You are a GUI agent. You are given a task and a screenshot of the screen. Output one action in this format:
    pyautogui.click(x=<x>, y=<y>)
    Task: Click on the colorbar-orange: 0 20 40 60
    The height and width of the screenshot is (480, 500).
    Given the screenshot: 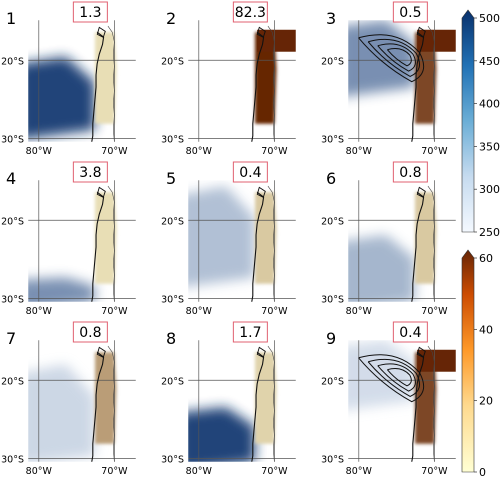 What is the action you would take?
    pyautogui.click(x=477, y=364)
    